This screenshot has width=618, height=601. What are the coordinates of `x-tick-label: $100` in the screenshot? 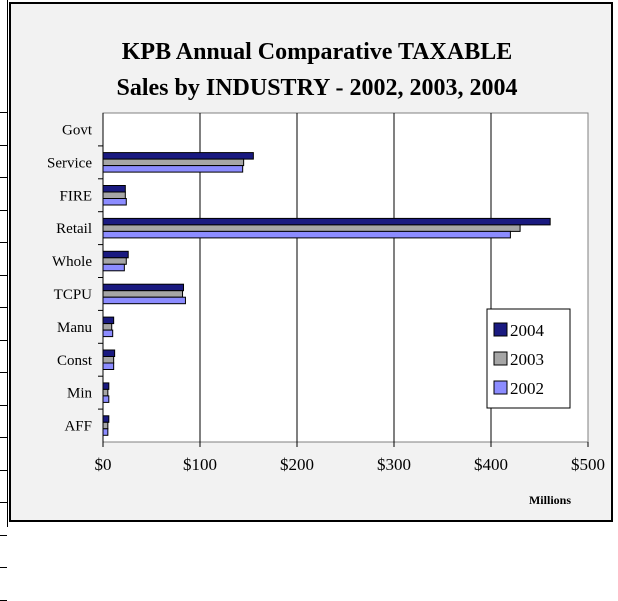 It's located at (200, 464).